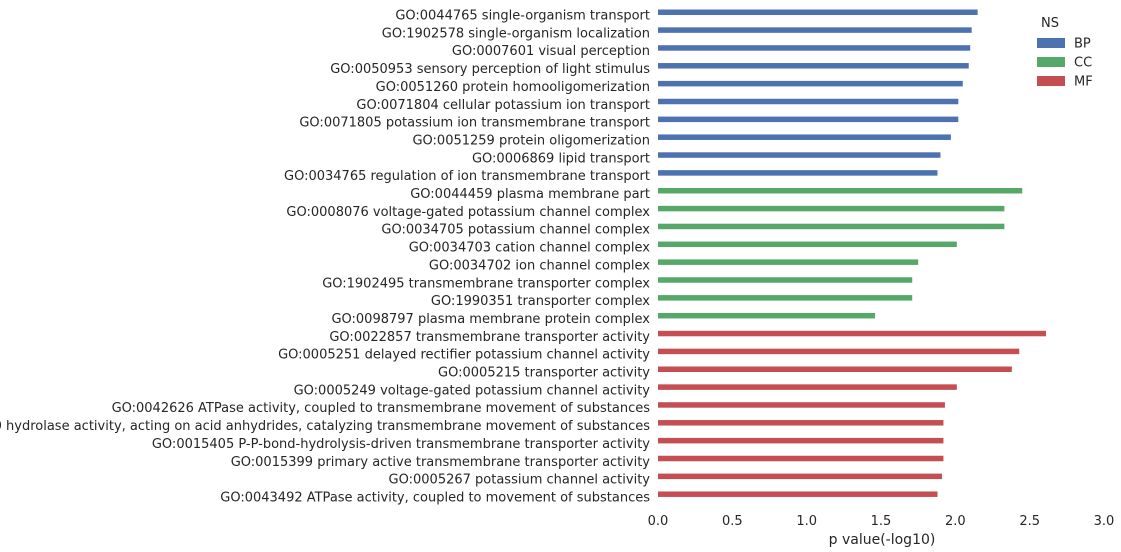  What do you see at coordinates (522, 16) in the screenshot?
I see `category-label: GO:0044765 single-organism transport` at bounding box center [522, 16].